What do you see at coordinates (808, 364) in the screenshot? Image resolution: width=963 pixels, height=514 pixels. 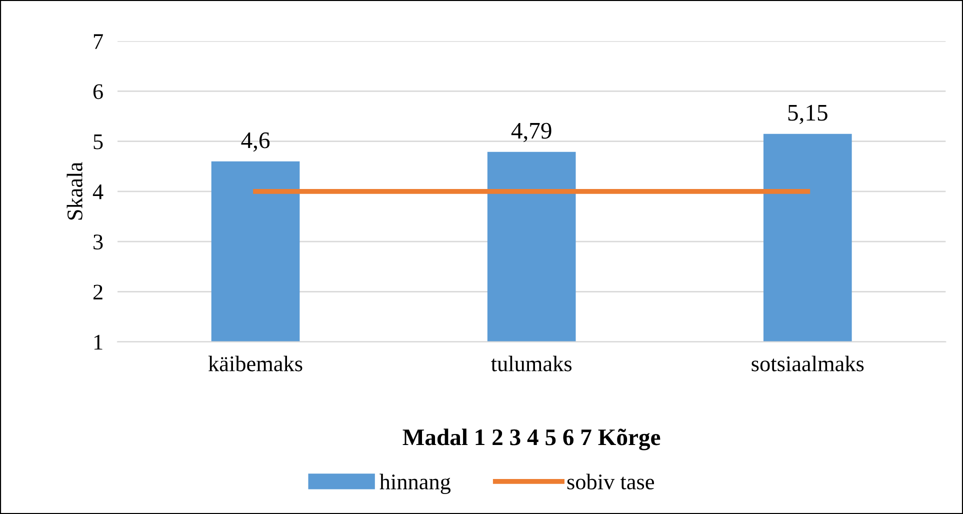 I see `x-tick-label: sotsiaalmaks` at bounding box center [808, 364].